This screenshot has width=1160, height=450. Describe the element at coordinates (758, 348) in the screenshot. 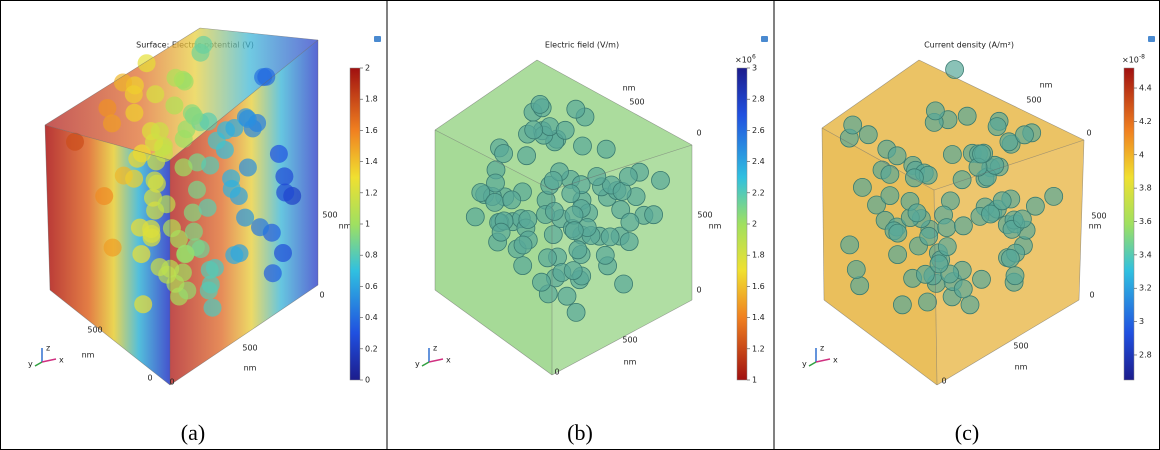

I see `colorbar-tick-label: 1.2` at that location.